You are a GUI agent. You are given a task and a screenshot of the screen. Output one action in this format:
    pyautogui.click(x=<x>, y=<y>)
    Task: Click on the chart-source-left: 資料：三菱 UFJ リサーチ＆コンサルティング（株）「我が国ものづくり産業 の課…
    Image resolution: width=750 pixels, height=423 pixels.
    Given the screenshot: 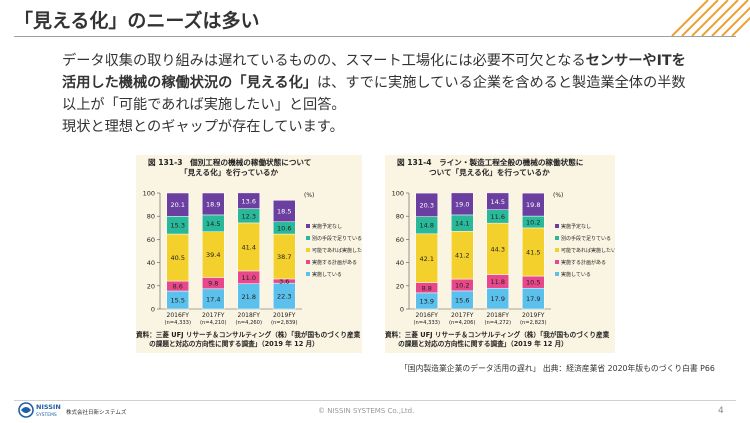 What is the action you would take?
    pyautogui.click(x=248, y=340)
    